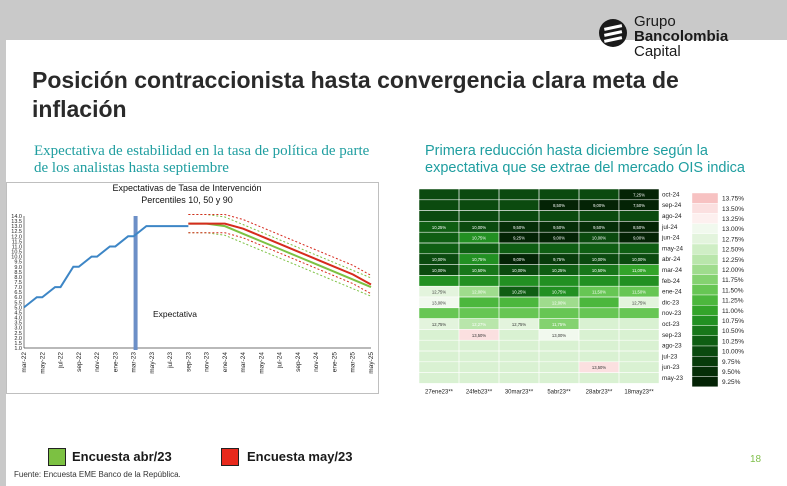 This screenshot has height=486, width=787. Describe the element at coordinates (756, 459) in the screenshot. I see `page-number: 18` at that location.